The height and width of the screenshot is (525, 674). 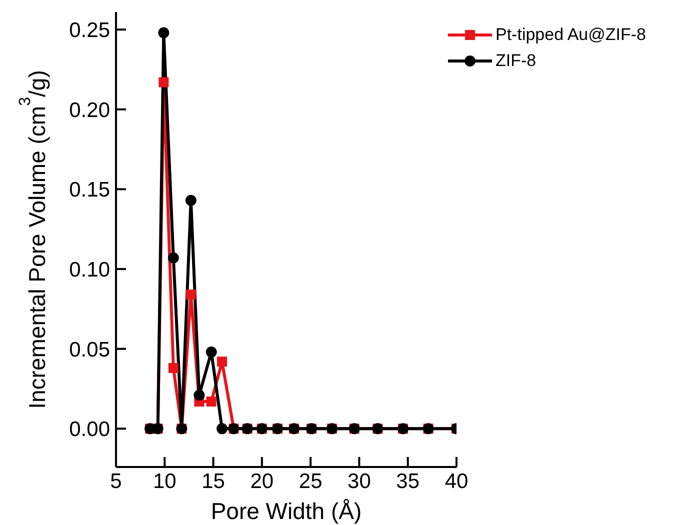 What do you see at coordinates (359, 481) in the screenshot?
I see `x-tick-label: 30` at bounding box center [359, 481].